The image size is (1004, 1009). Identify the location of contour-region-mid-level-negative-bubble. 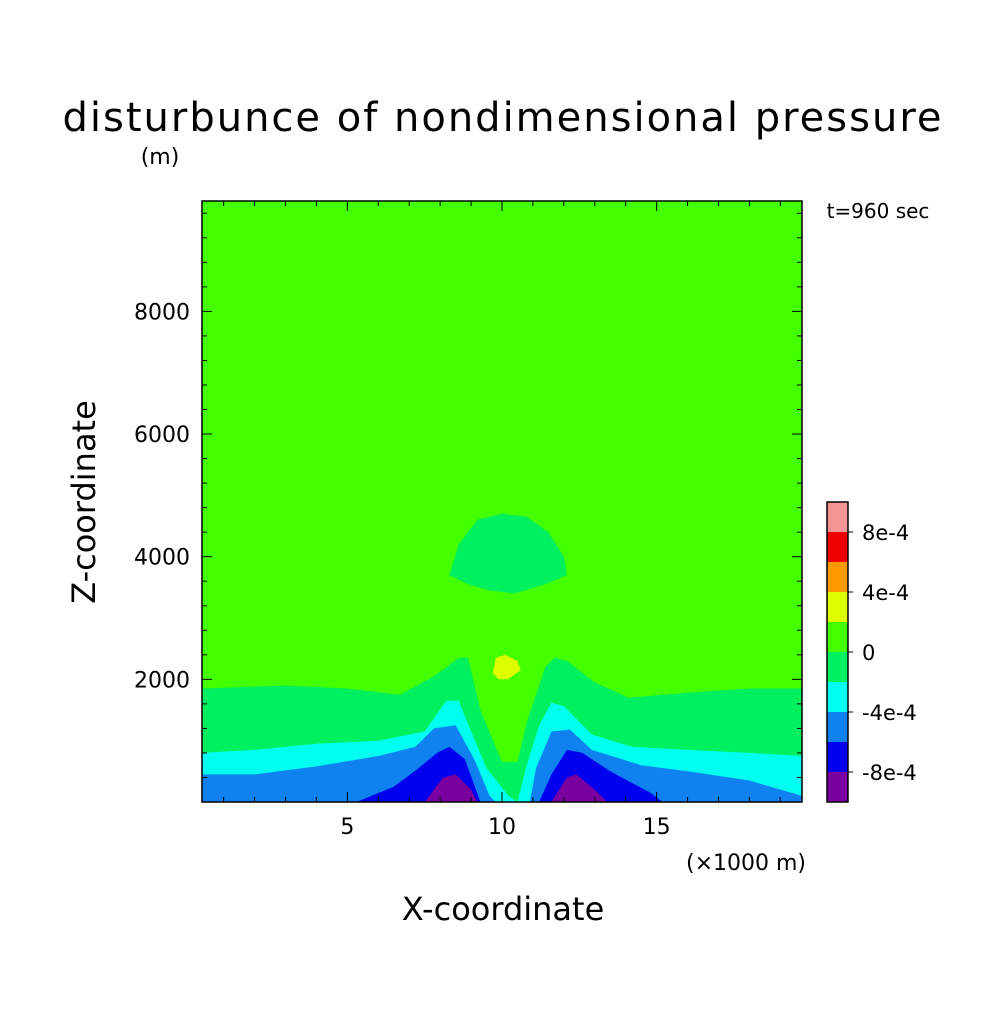
(508, 553).